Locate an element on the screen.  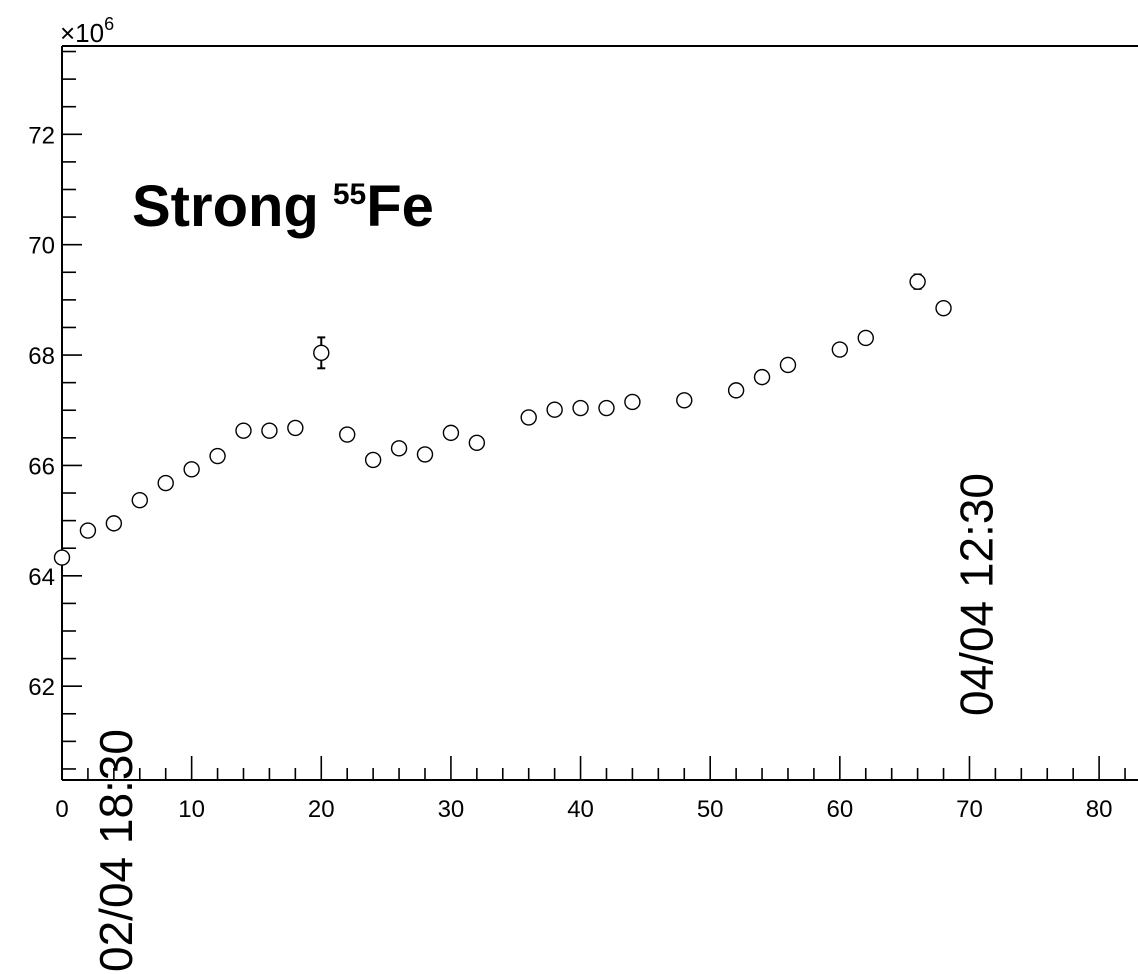
x-tick-label: 0 is located at coordinates (61, 809).